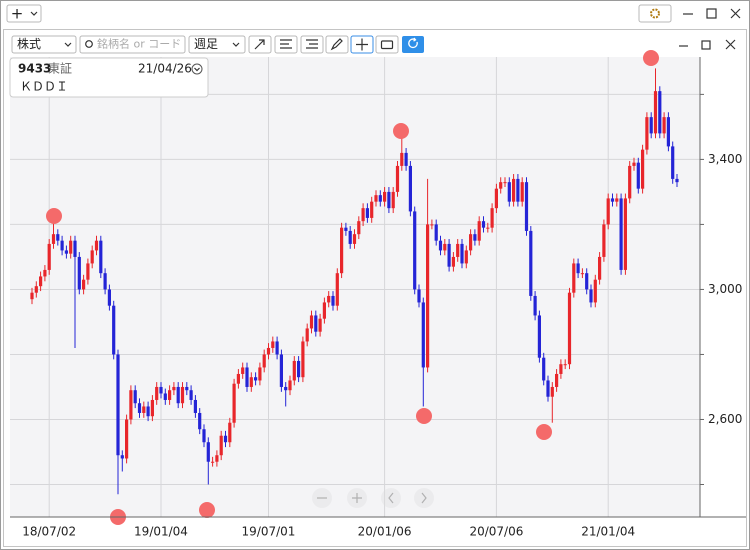  What do you see at coordinates (139, 44) in the screenshot?
I see `search-placeholder: 銘柄名 or コード` at bounding box center [139, 44].